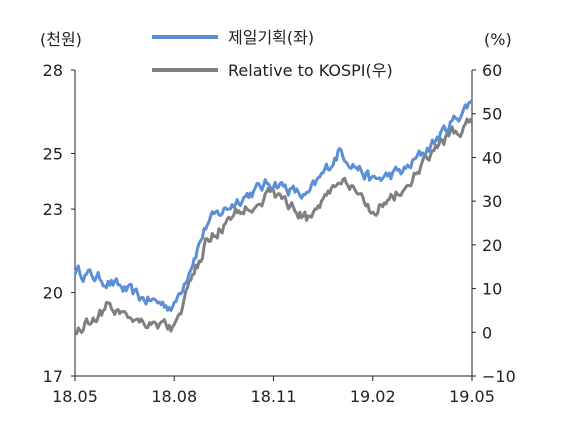  Describe the element at coordinates (373, 396) in the screenshot. I see `x-tick-label: 19.02` at that location.